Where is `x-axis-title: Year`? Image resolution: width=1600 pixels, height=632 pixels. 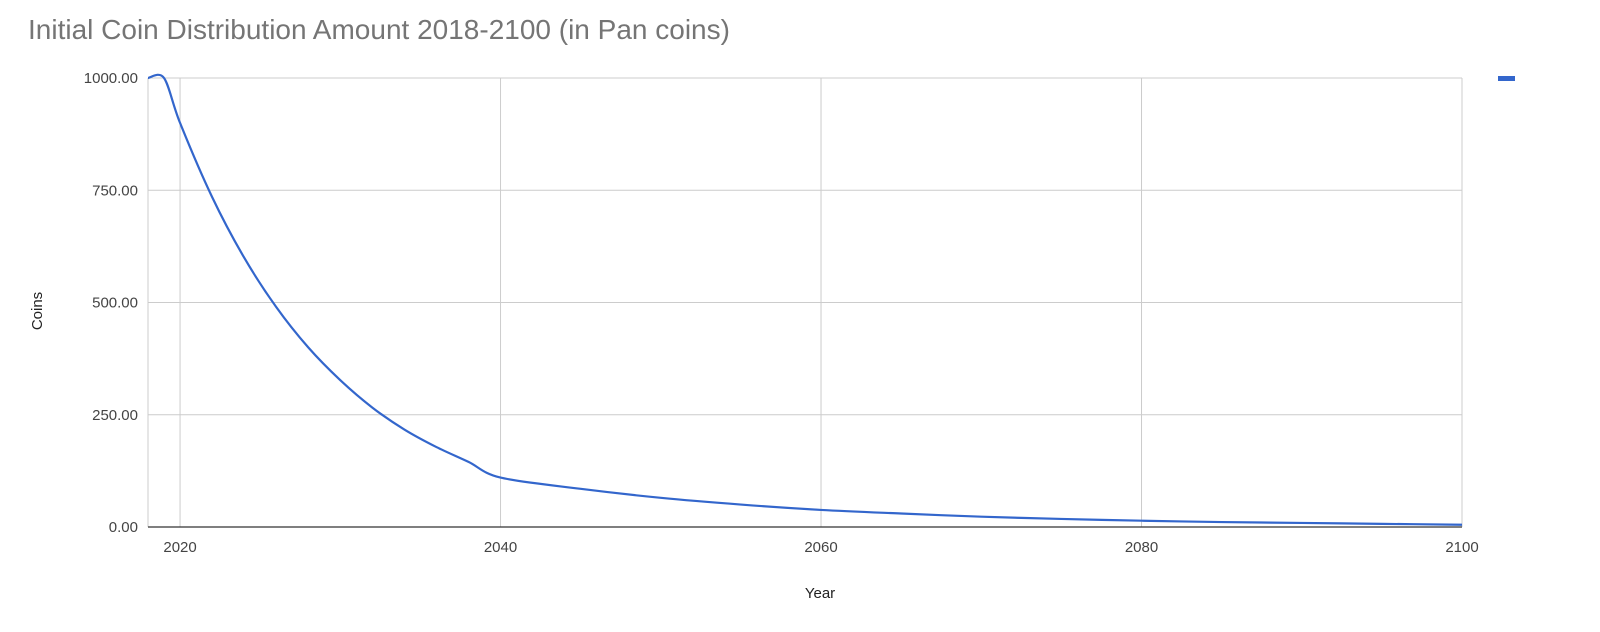
x-axis-title: Year is located at coordinates (820, 593).